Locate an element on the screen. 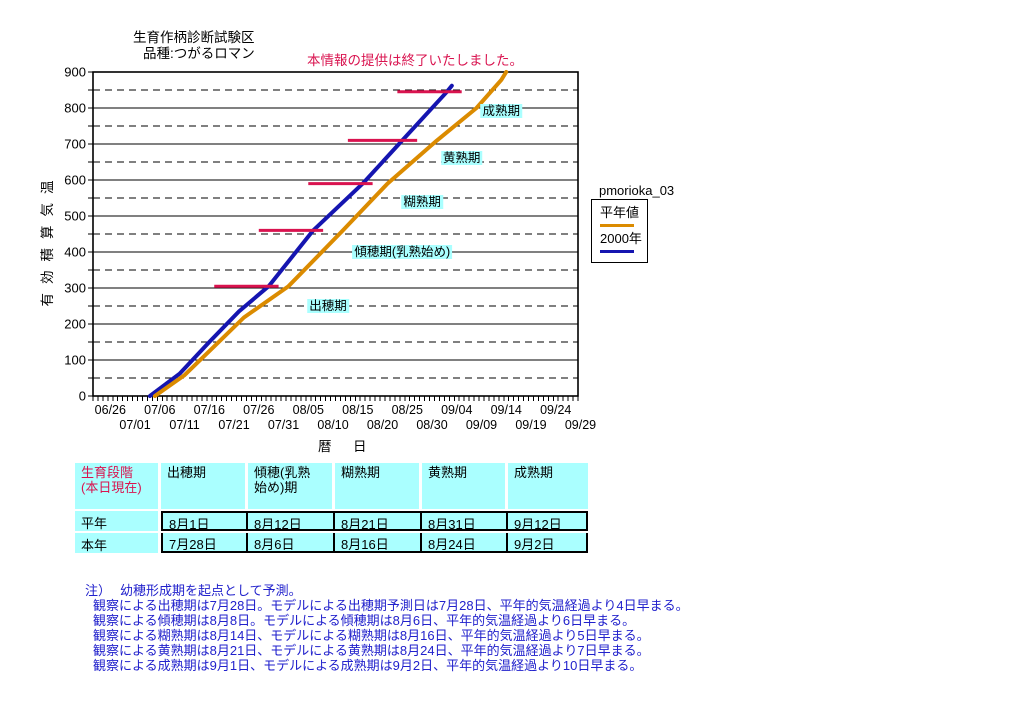 This screenshot has height=724, width=1024. table-header-full-ripe: 成熟期 is located at coordinates (548, 486).